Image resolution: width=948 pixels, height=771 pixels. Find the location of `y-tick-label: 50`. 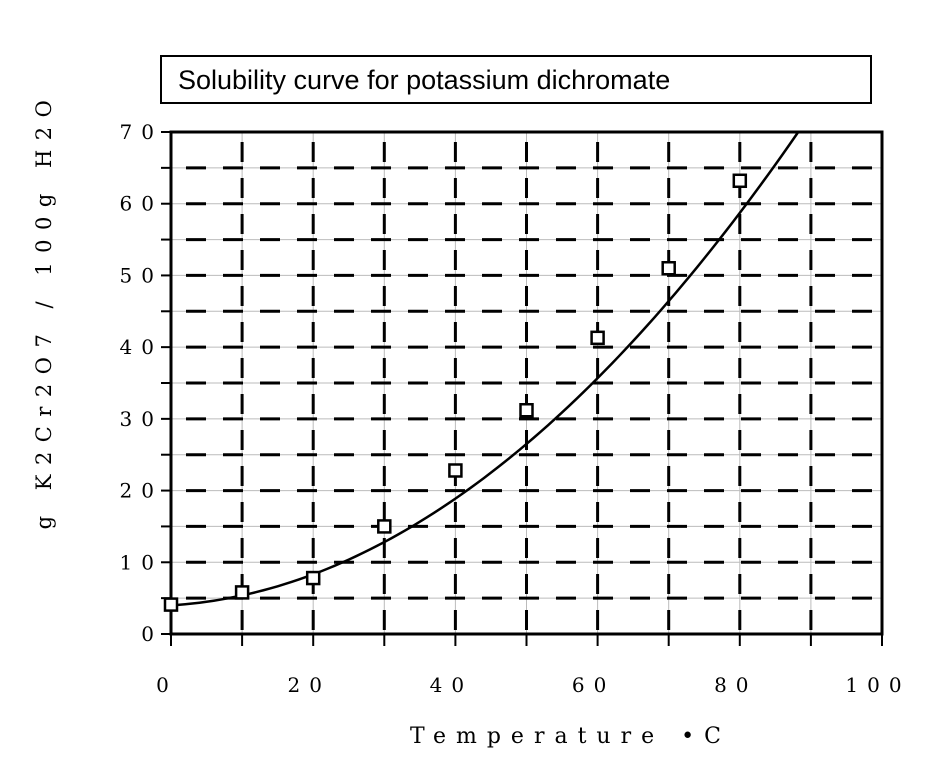

y-tick-label: 50 is located at coordinates (141, 275).